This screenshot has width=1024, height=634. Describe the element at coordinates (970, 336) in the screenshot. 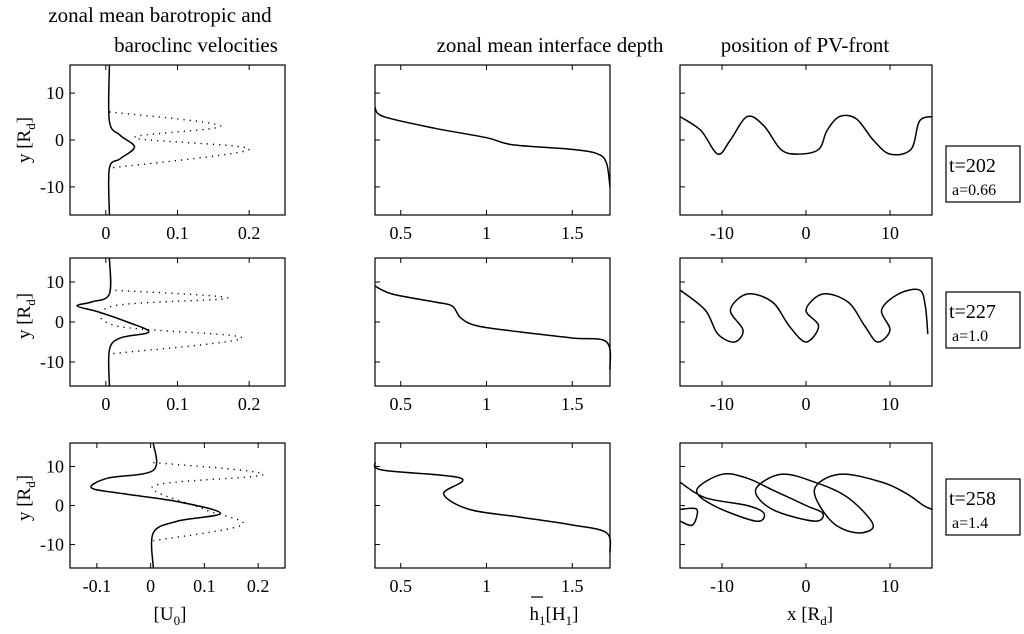

I see `snapshot-a-2: a=1.0` at that location.